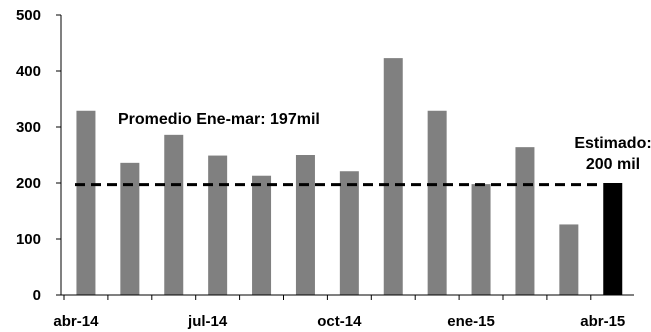 The height and width of the screenshot is (332, 651). Describe the element at coordinates (28, 71) in the screenshot. I see `y-tick-label: 400` at that location.